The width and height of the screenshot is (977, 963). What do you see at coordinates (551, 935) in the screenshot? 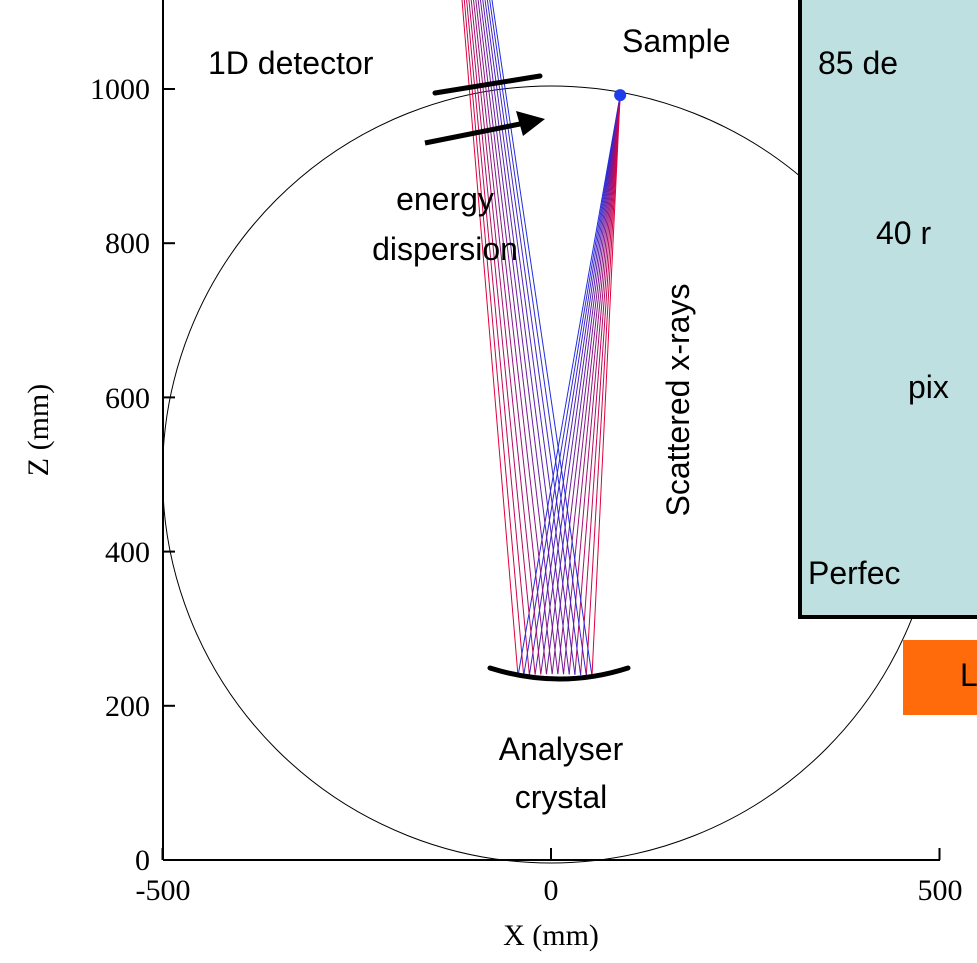
I see `x-axis-title: X (mm)` at bounding box center [551, 935].